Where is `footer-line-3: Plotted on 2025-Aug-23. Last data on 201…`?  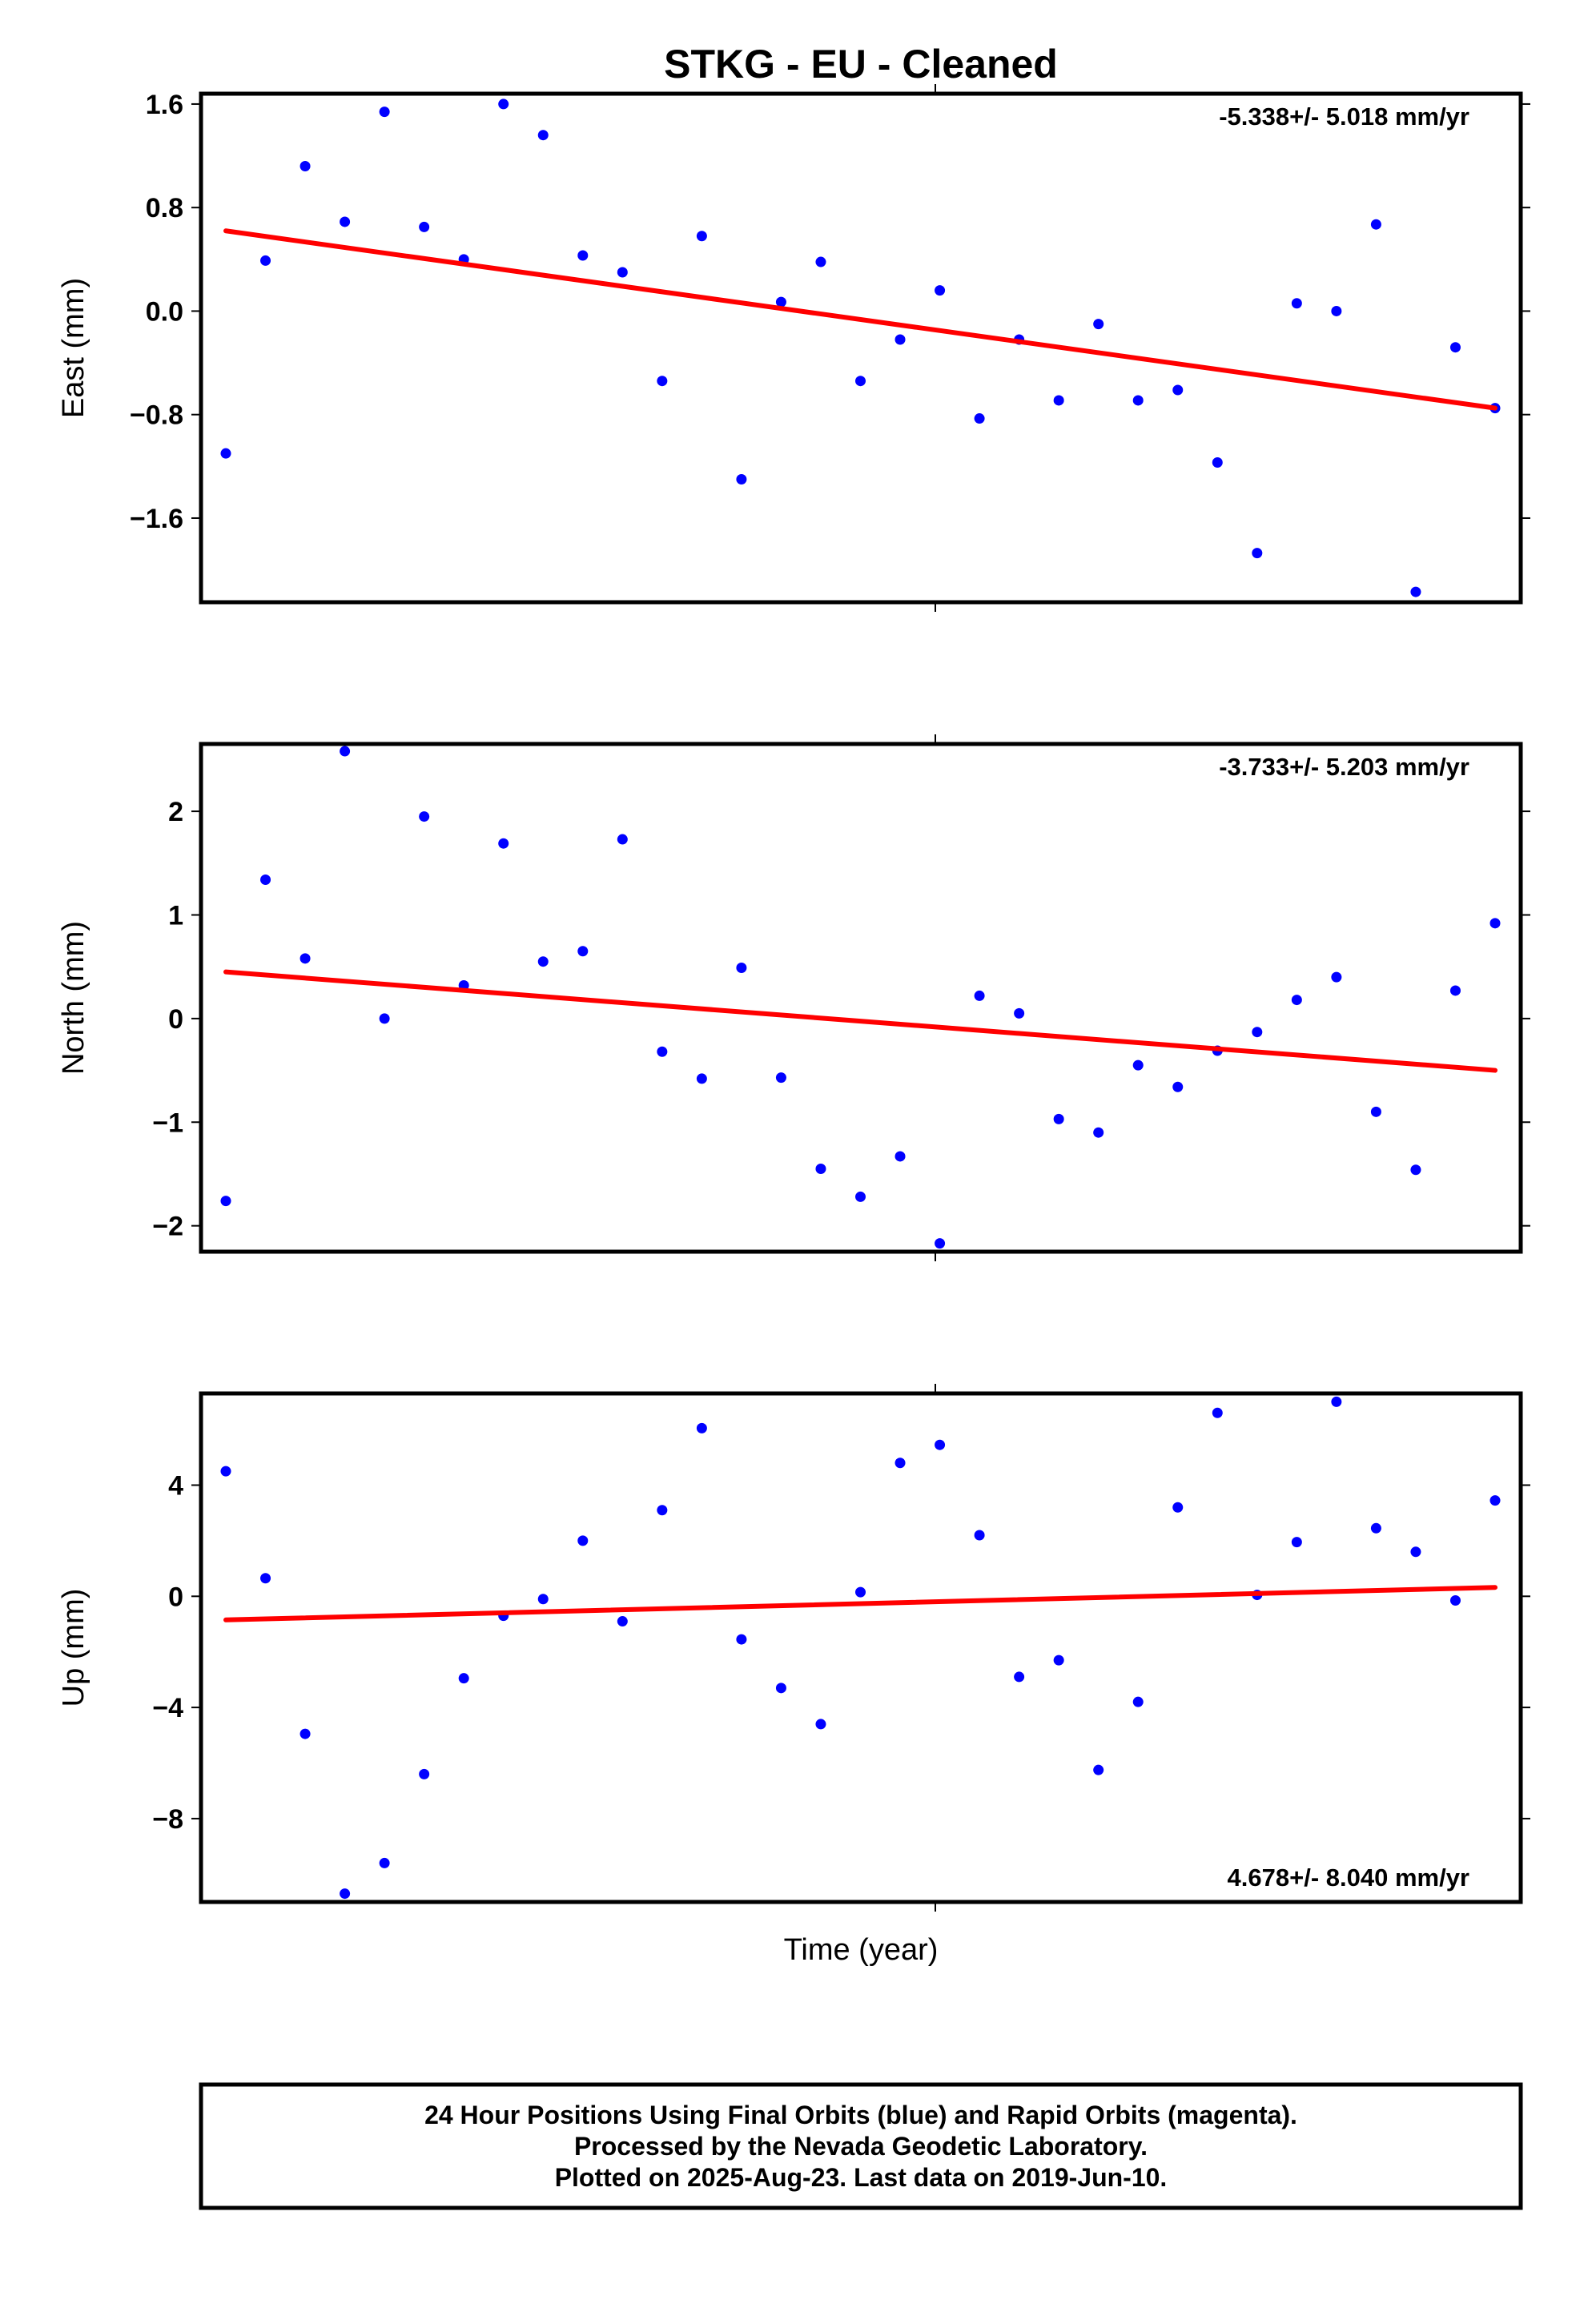 footer-line-3: Plotted on 2025-Aug-23. Last data on 201… is located at coordinates (861, 2177).